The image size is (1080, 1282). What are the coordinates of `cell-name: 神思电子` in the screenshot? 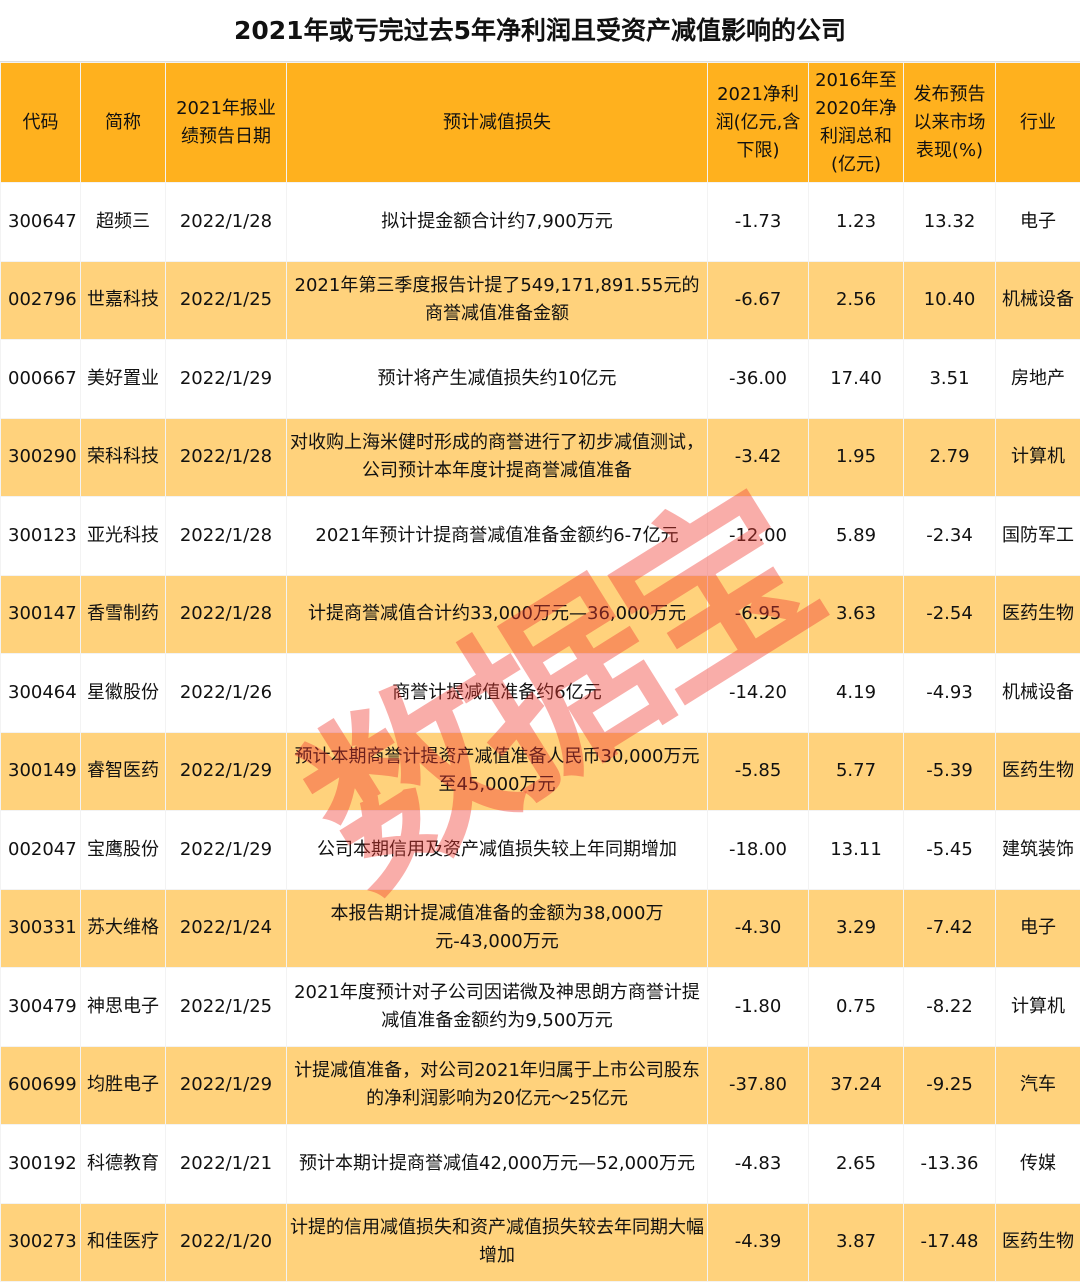 It's located at (123, 1007).